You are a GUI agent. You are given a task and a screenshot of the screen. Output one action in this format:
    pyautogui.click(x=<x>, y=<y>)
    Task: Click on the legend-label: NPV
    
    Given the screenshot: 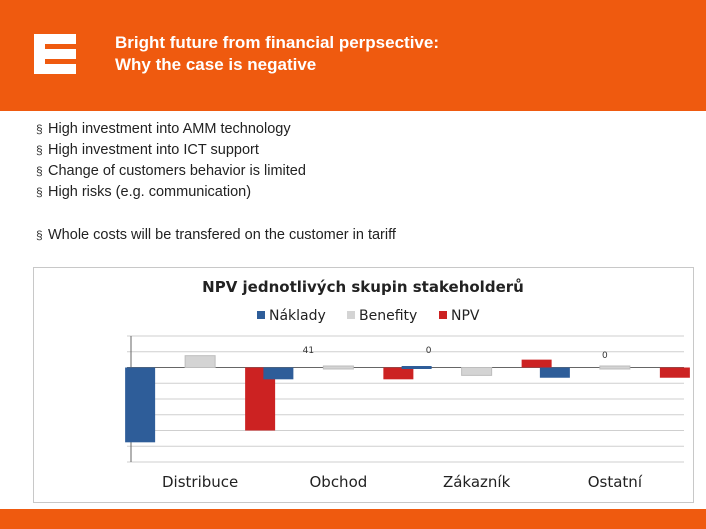 What is the action you would take?
    pyautogui.click(x=465, y=316)
    